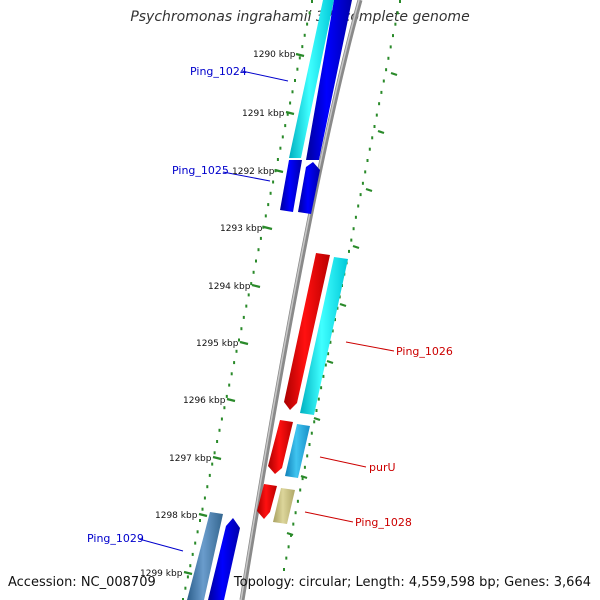 Image resolution: width=600 pixels, height=600 pixels. What do you see at coordinates (280, 447) in the screenshot?
I see `gene-purU-cds` at bounding box center [280, 447].